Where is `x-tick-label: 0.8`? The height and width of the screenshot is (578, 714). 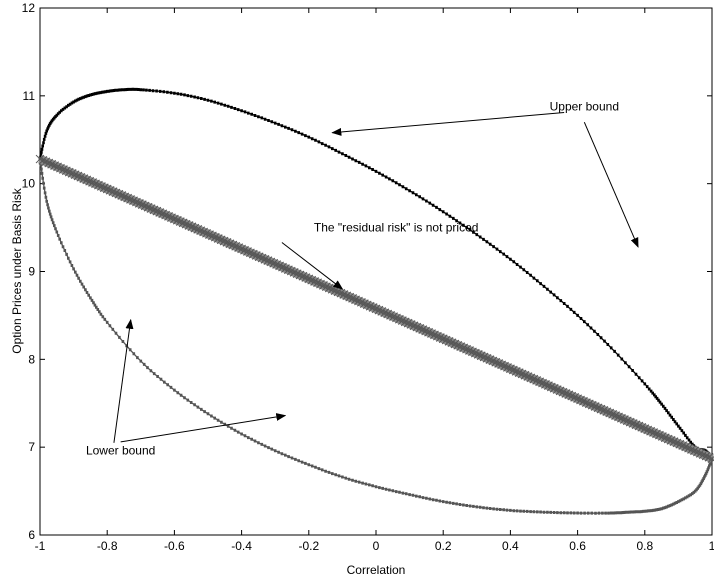 x-tick-label: 0.8 is located at coordinates (644, 546).